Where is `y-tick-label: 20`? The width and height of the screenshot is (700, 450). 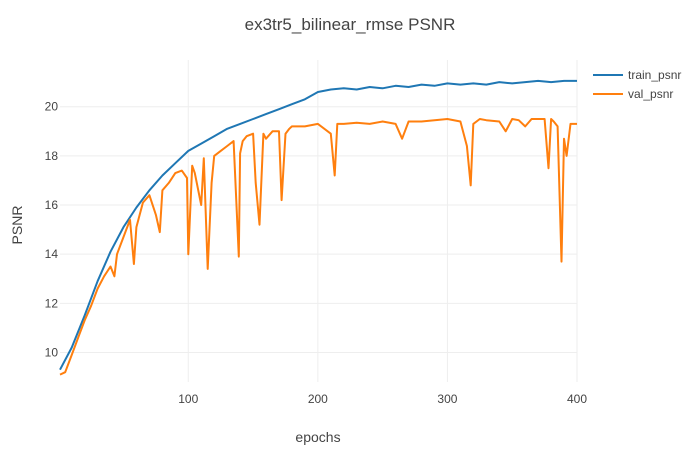
y-tick-label: 20 is located at coordinates (52, 107).